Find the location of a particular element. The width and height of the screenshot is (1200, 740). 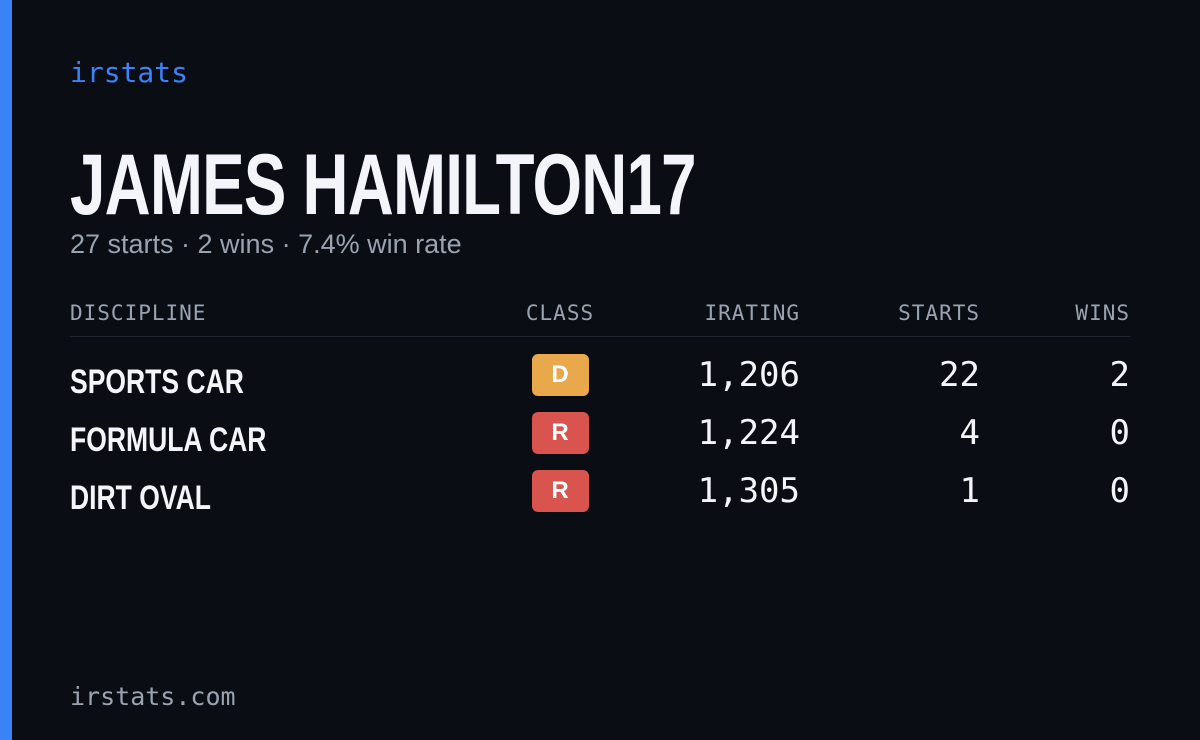

wins-value: 2 is located at coordinates (1119, 375).